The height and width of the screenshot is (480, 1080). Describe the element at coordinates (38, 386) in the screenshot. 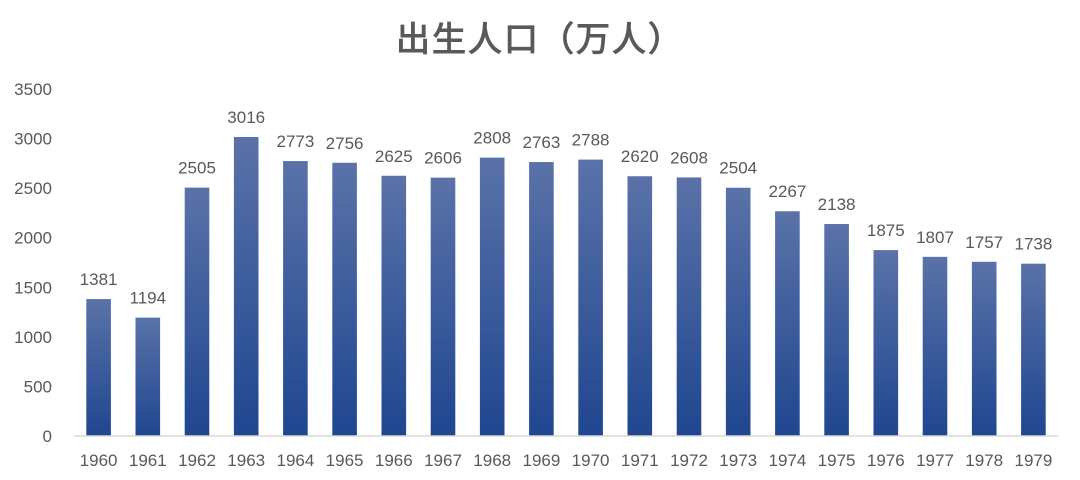

I see `y-tick-label: 500` at that location.